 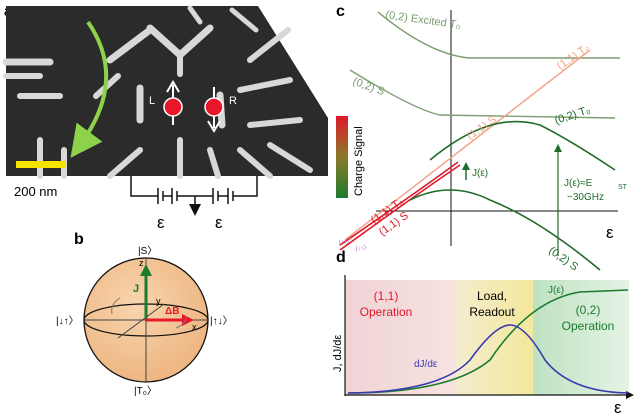 I want to click on panel-b: b |S〉 |T₀〉 |↓↑〉 |↑↓〉 z y x J ΔB, so click(x=144, y=314).